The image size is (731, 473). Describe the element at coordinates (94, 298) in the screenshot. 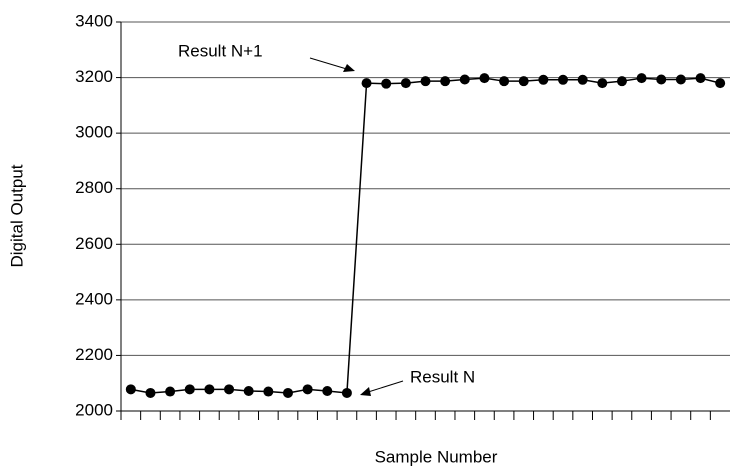

I see `y-tick-label: 2400` at that location.